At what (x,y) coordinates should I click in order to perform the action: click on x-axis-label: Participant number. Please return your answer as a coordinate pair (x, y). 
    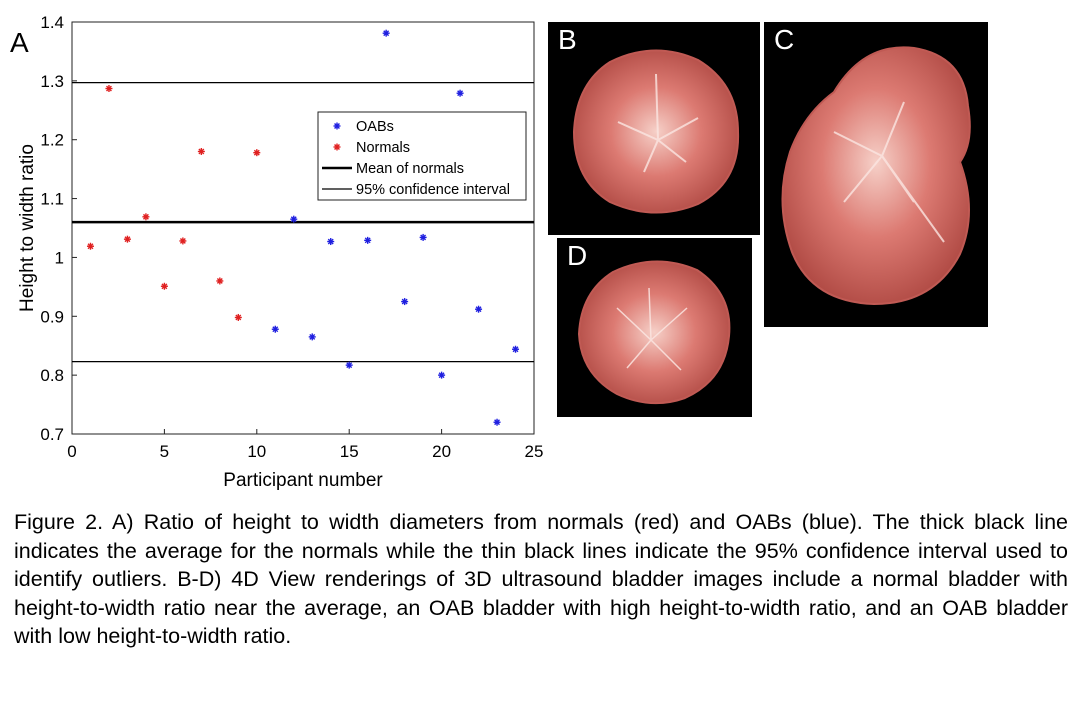
    Looking at the image, I should click on (303, 480).